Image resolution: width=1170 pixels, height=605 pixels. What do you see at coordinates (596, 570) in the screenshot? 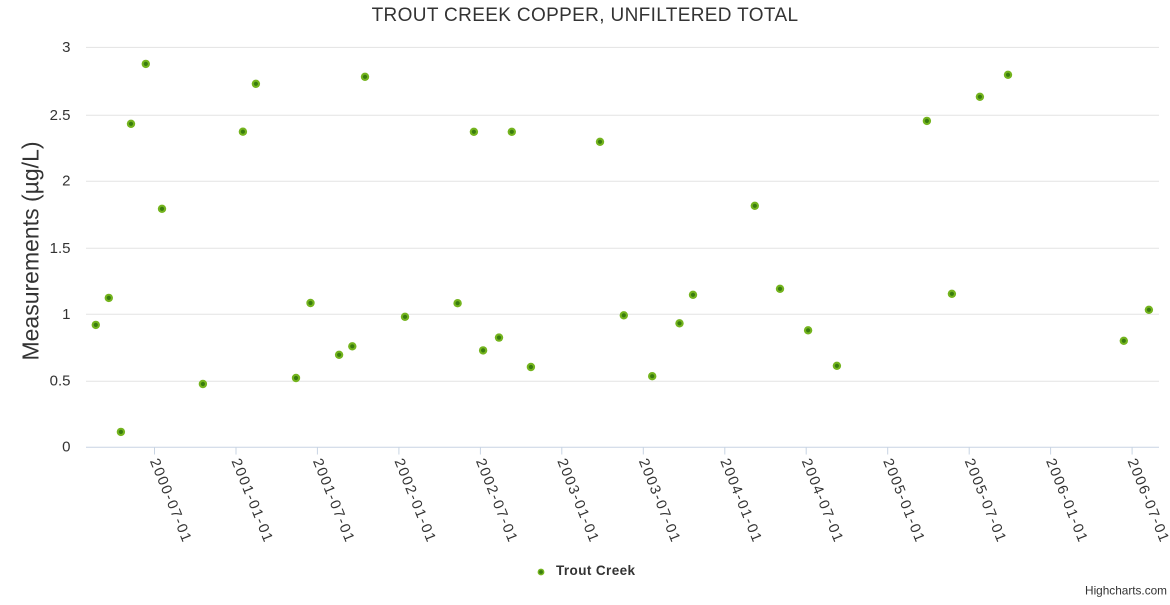
I see `svg-text: Trout Creek` at bounding box center [596, 570].